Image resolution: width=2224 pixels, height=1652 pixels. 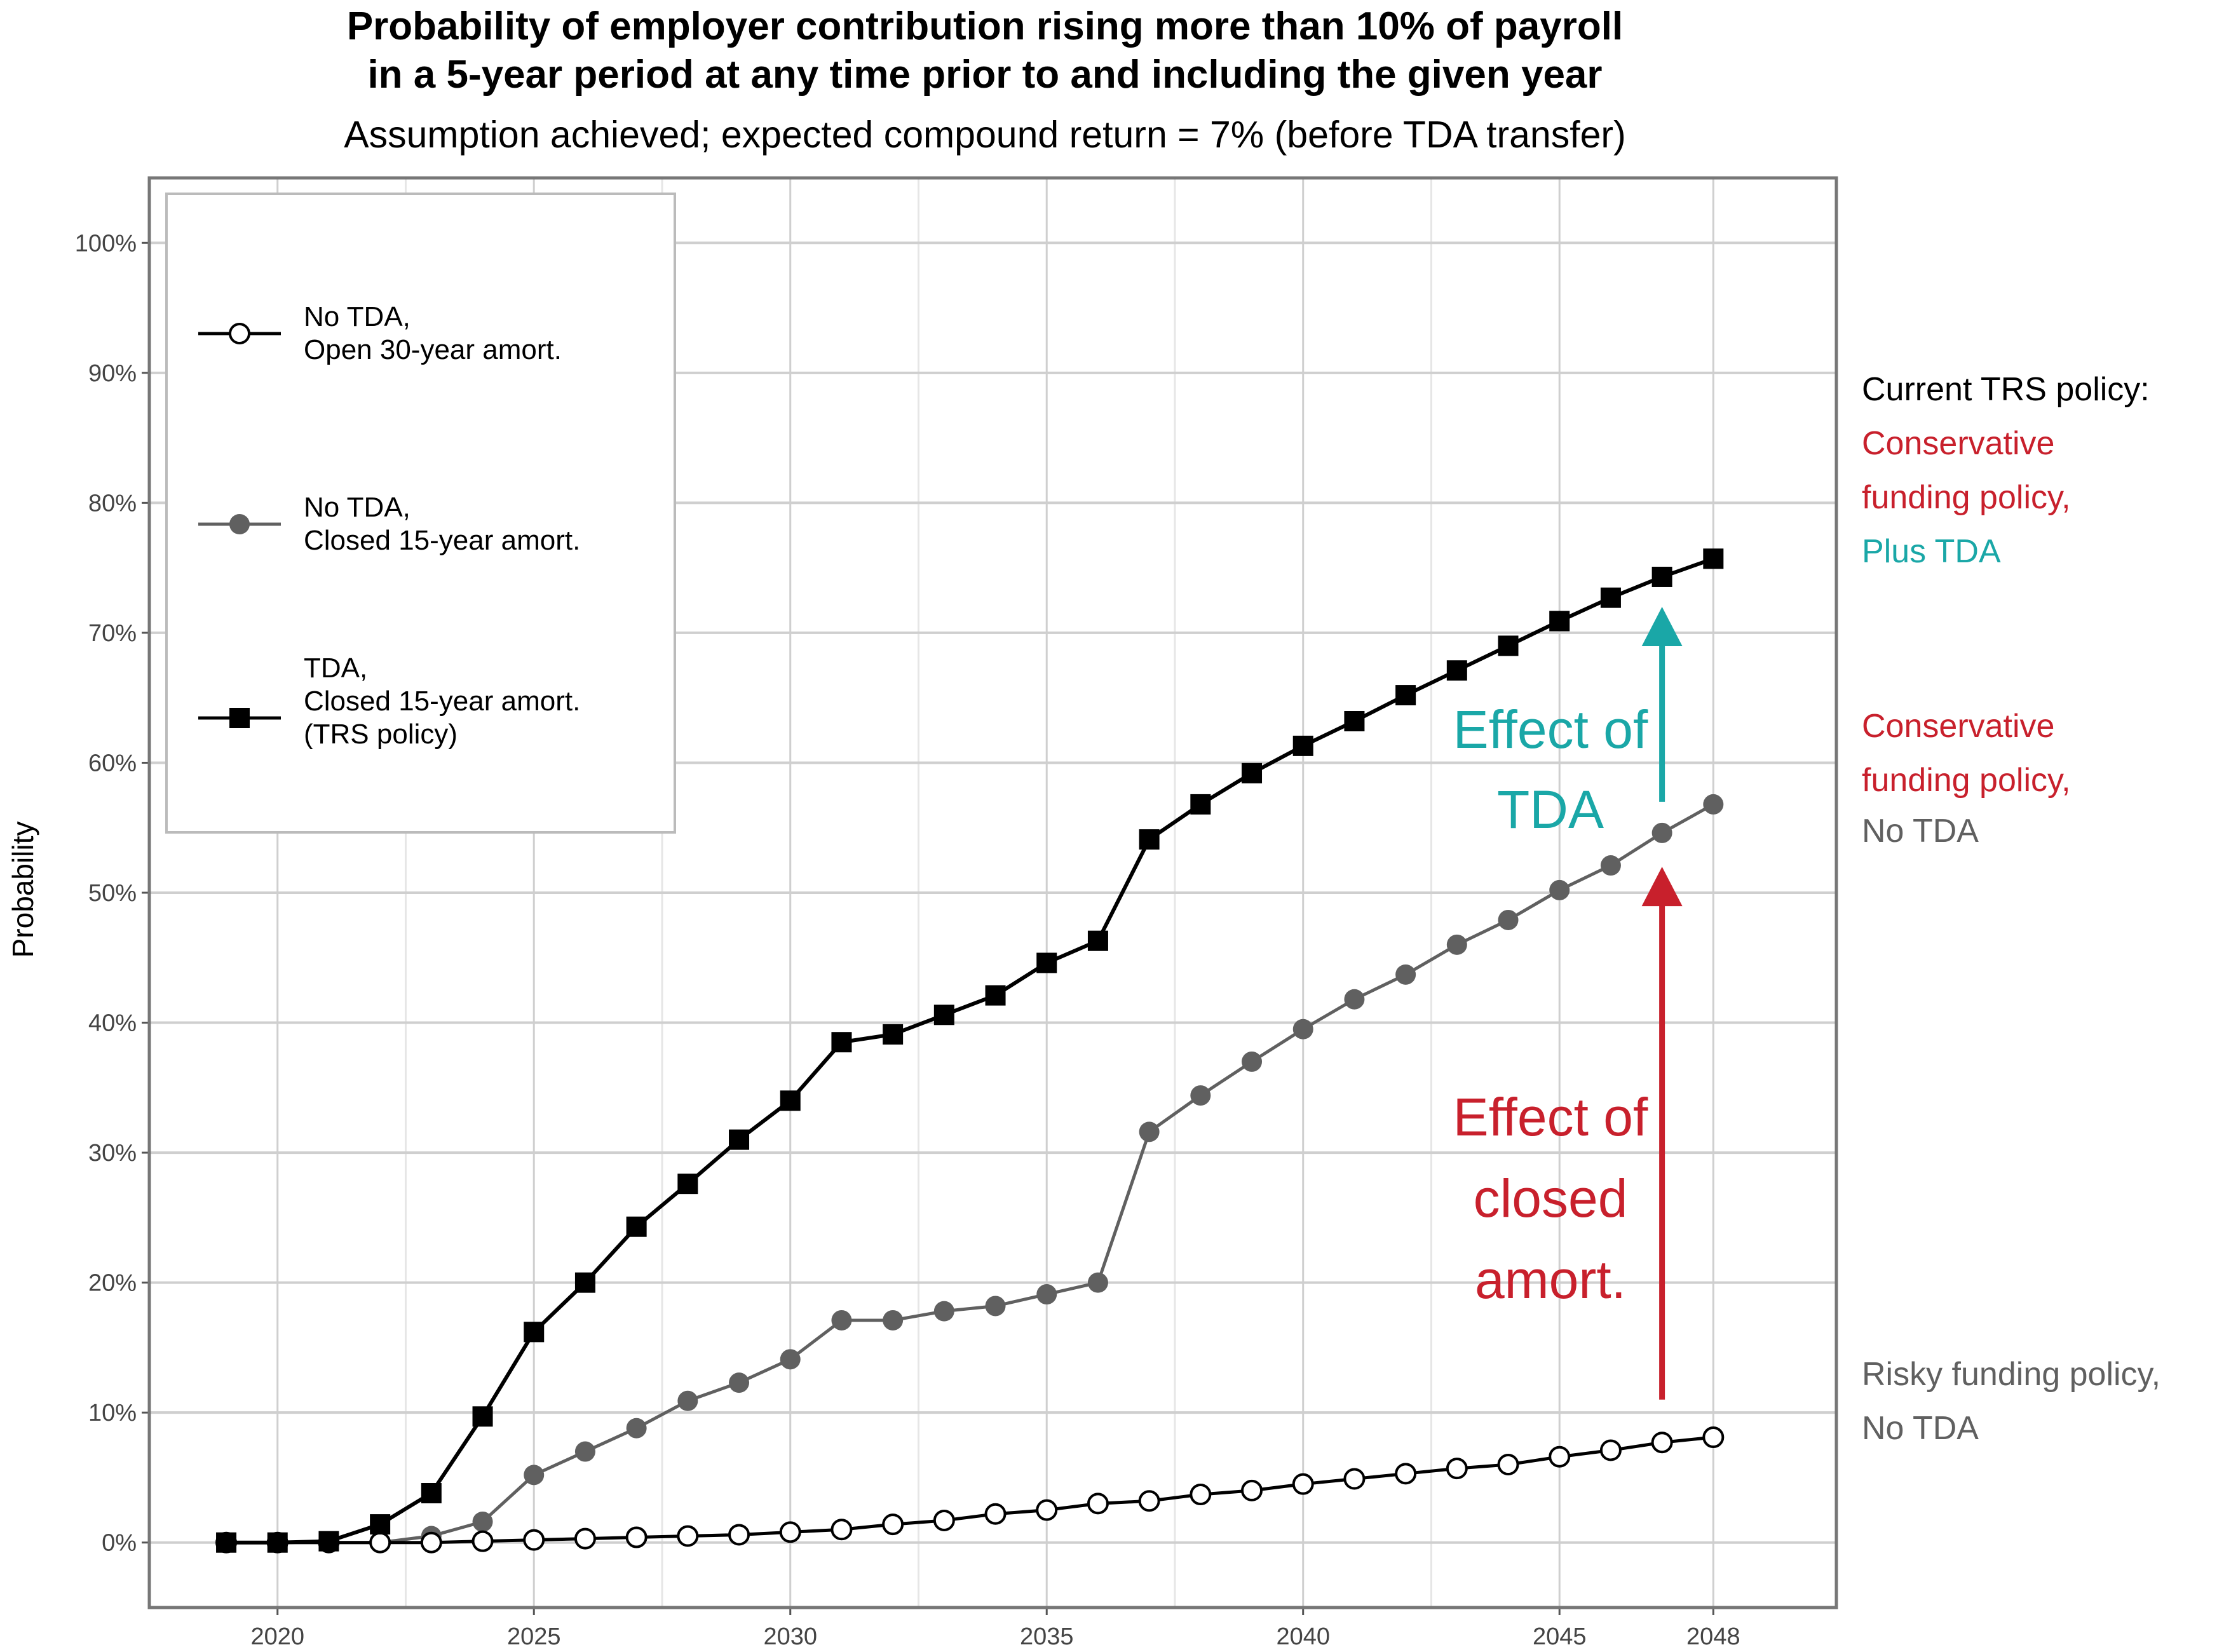 What do you see at coordinates (1662, 705) in the screenshot?
I see `arrow-tda` at bounding box center [1662, 705].